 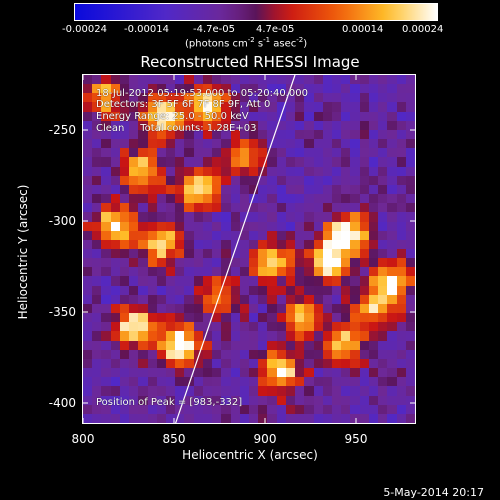 I want to click on colorbar-tick: -0.00014, so click(x=146, y=29).